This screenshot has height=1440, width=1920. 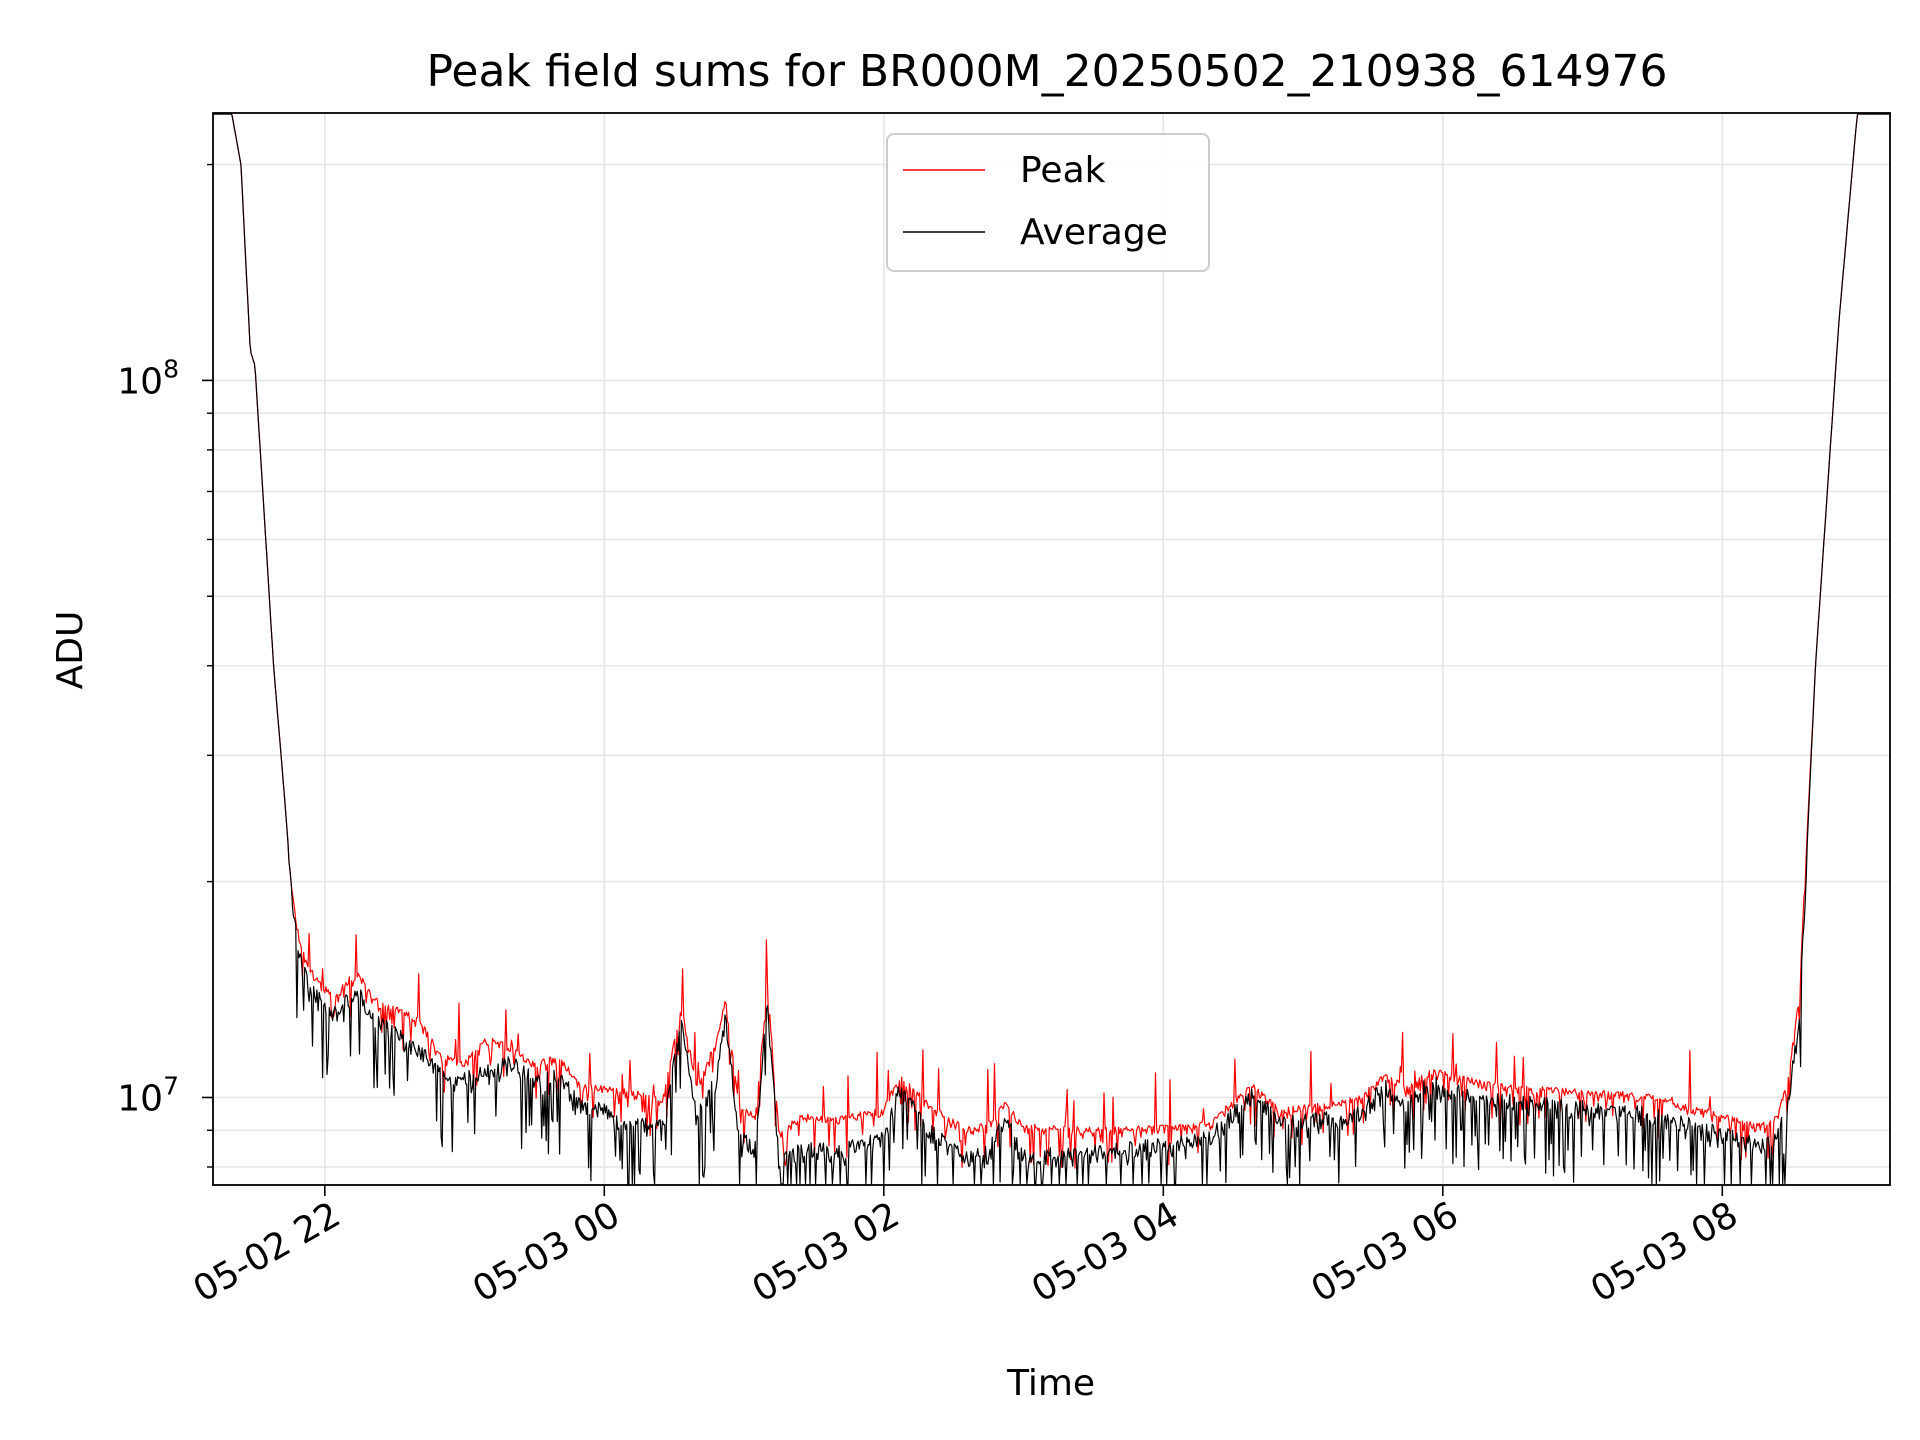 I want to click on legend-box, so click(x=1048, y=202).